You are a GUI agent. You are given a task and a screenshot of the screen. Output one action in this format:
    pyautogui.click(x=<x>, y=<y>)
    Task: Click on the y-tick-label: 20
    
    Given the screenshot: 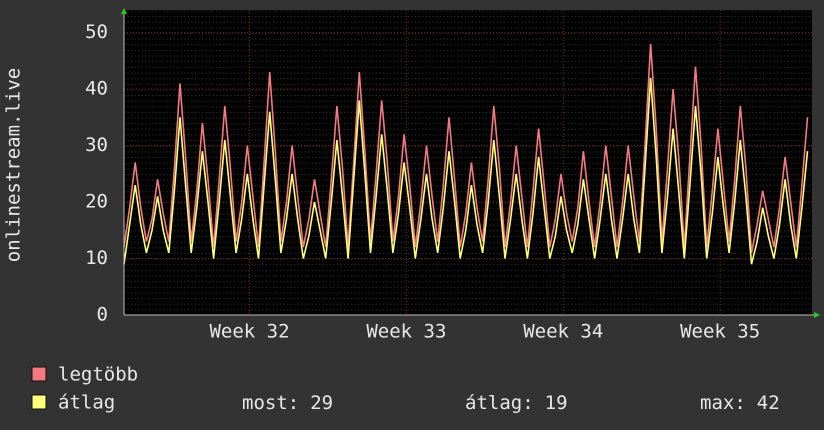 What is the action you would take?
    pyautogui.click(x=96, y=202)
    